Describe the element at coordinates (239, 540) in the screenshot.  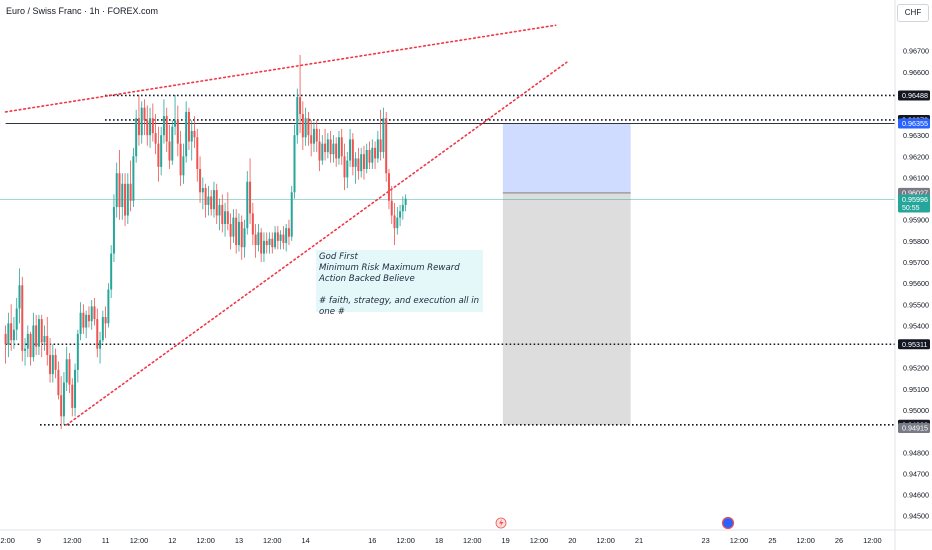
I see `time-tick-label: 13` at that location.